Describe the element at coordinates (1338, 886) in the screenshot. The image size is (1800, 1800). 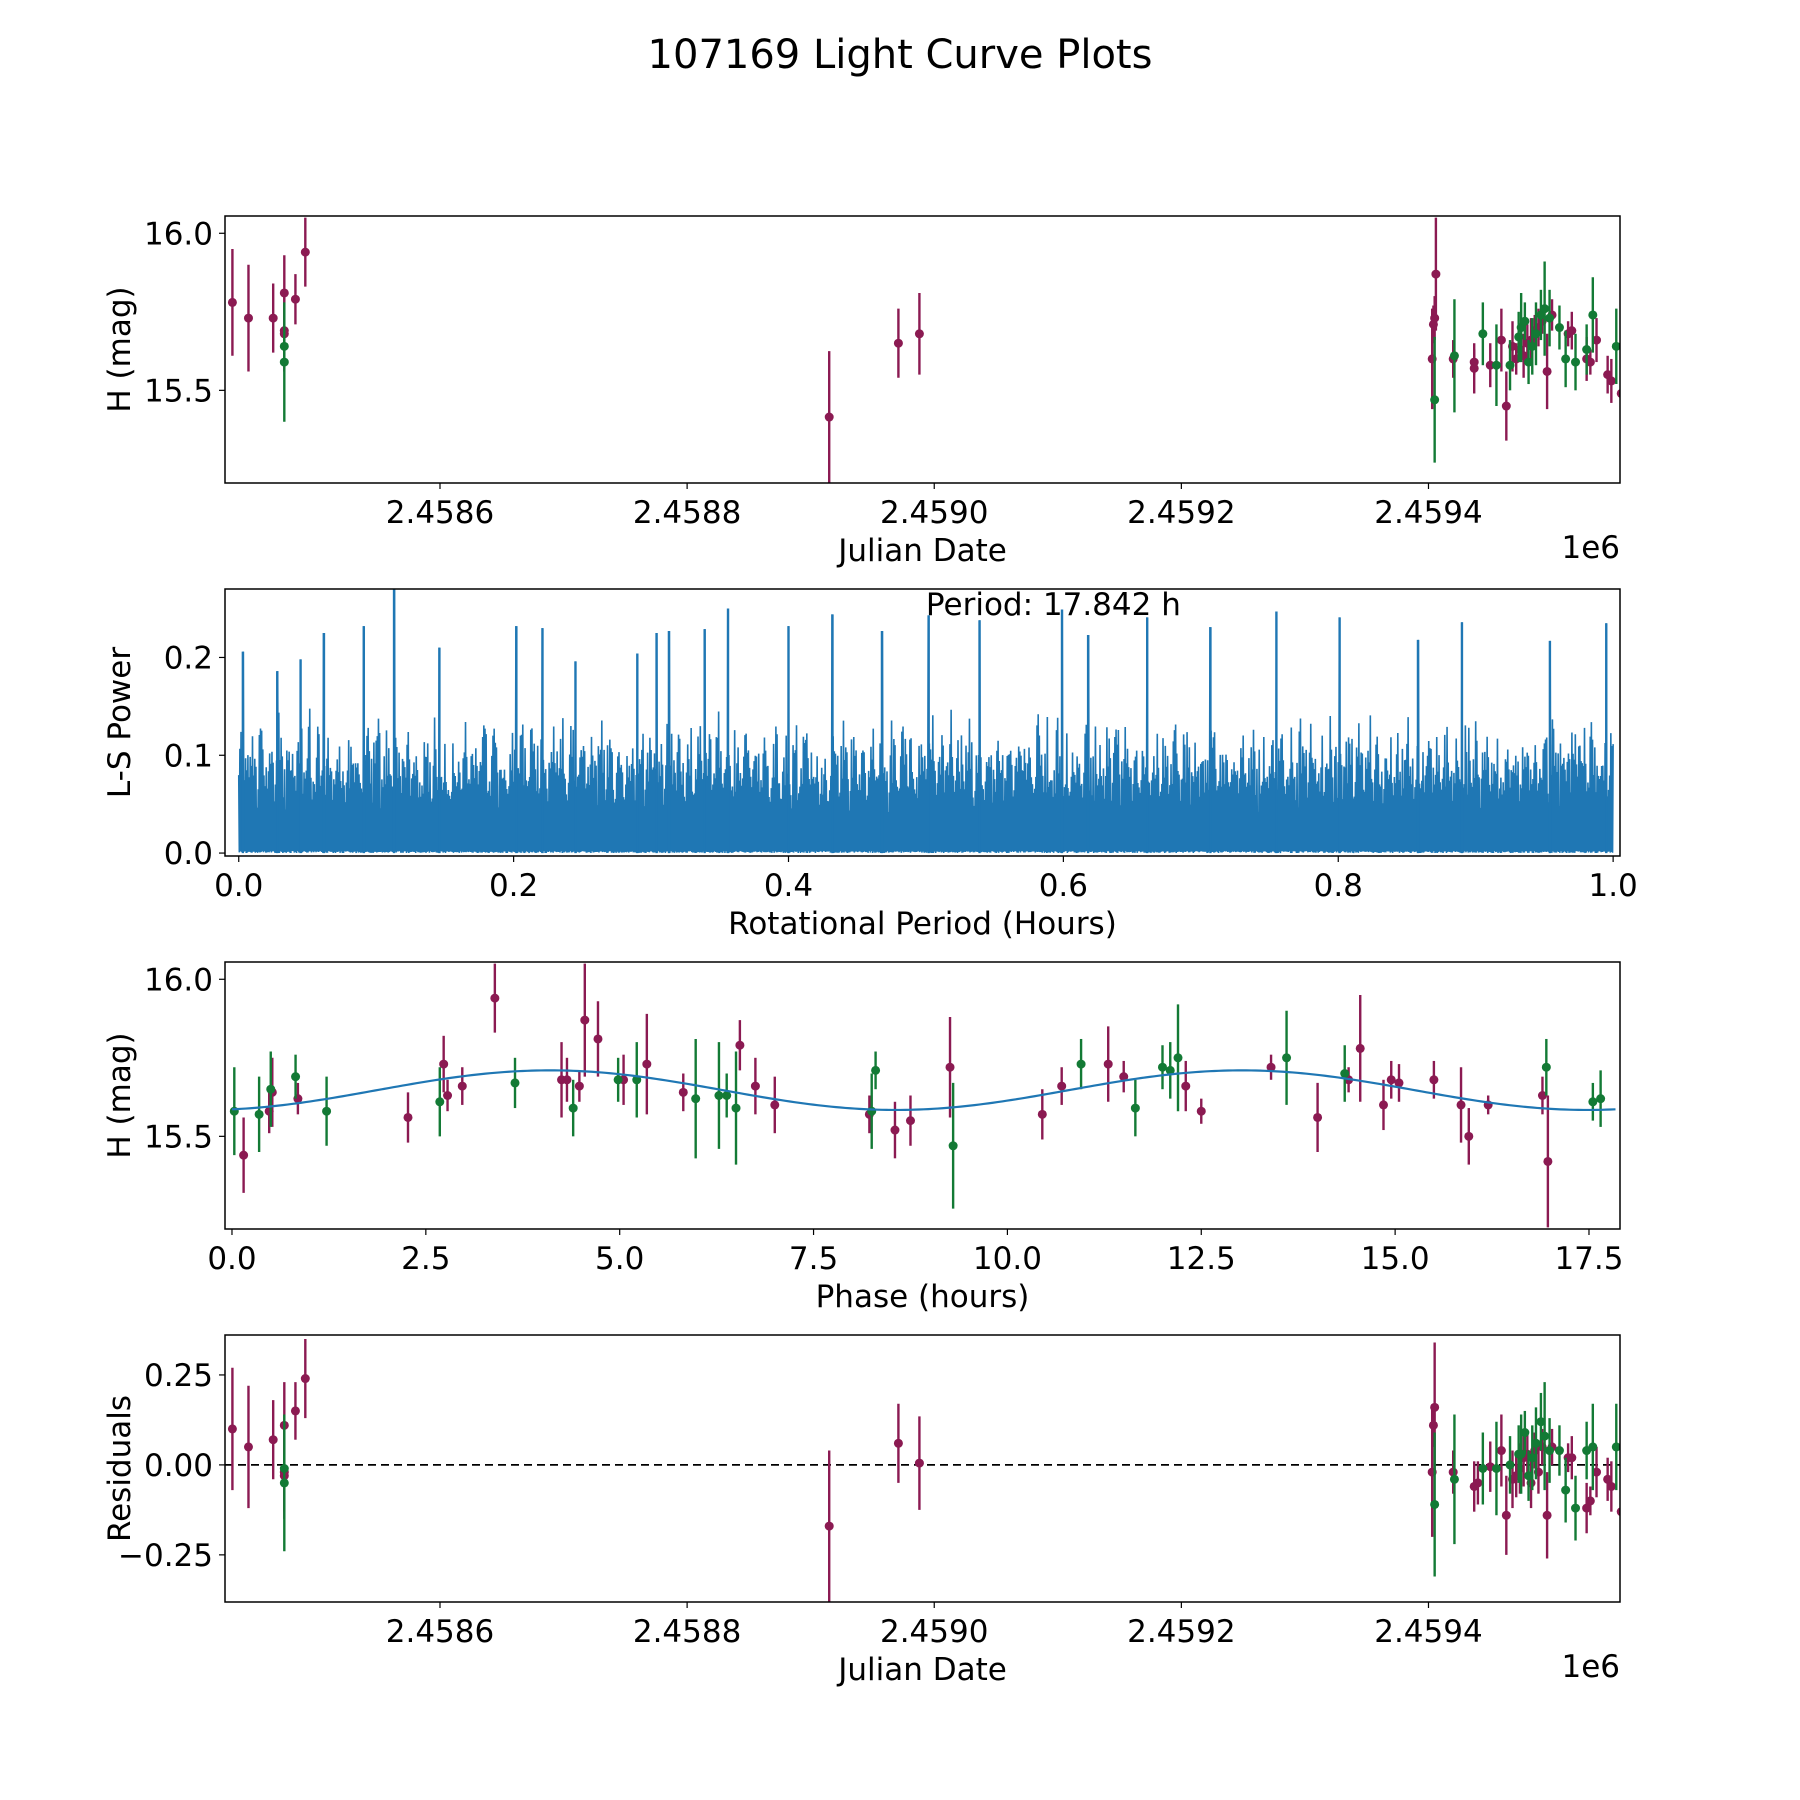
I see `x-tick-label: 0.8` at that location.